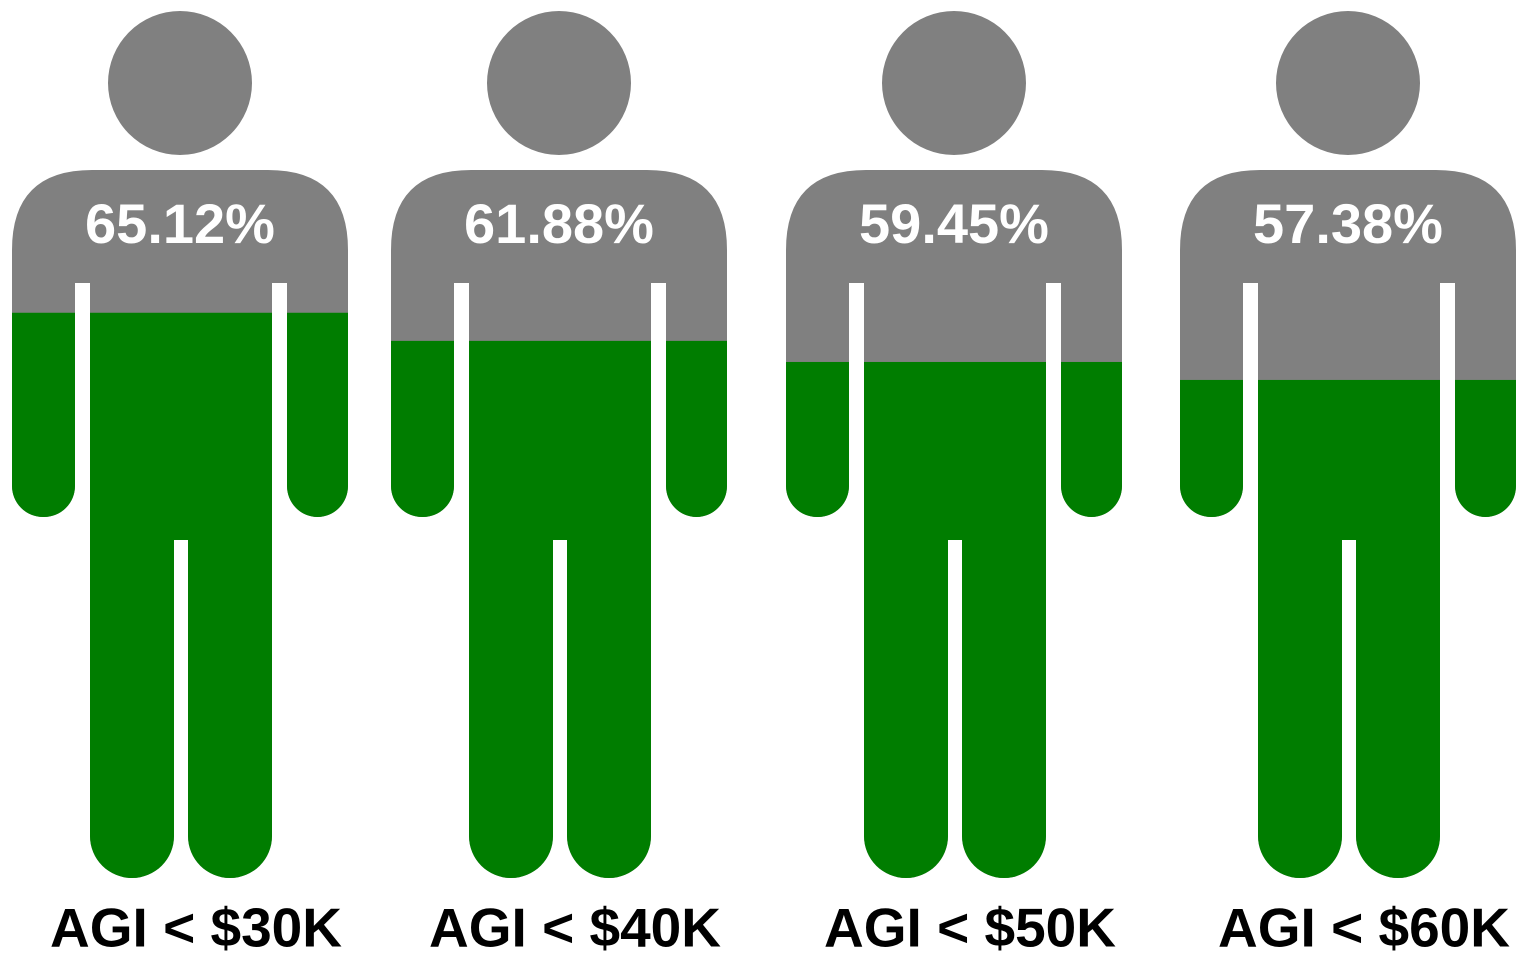  What do you see at coordinates (954, 223) in the screenshot?
I see `value-label: 59.45%` at bounding box center [954, 223].